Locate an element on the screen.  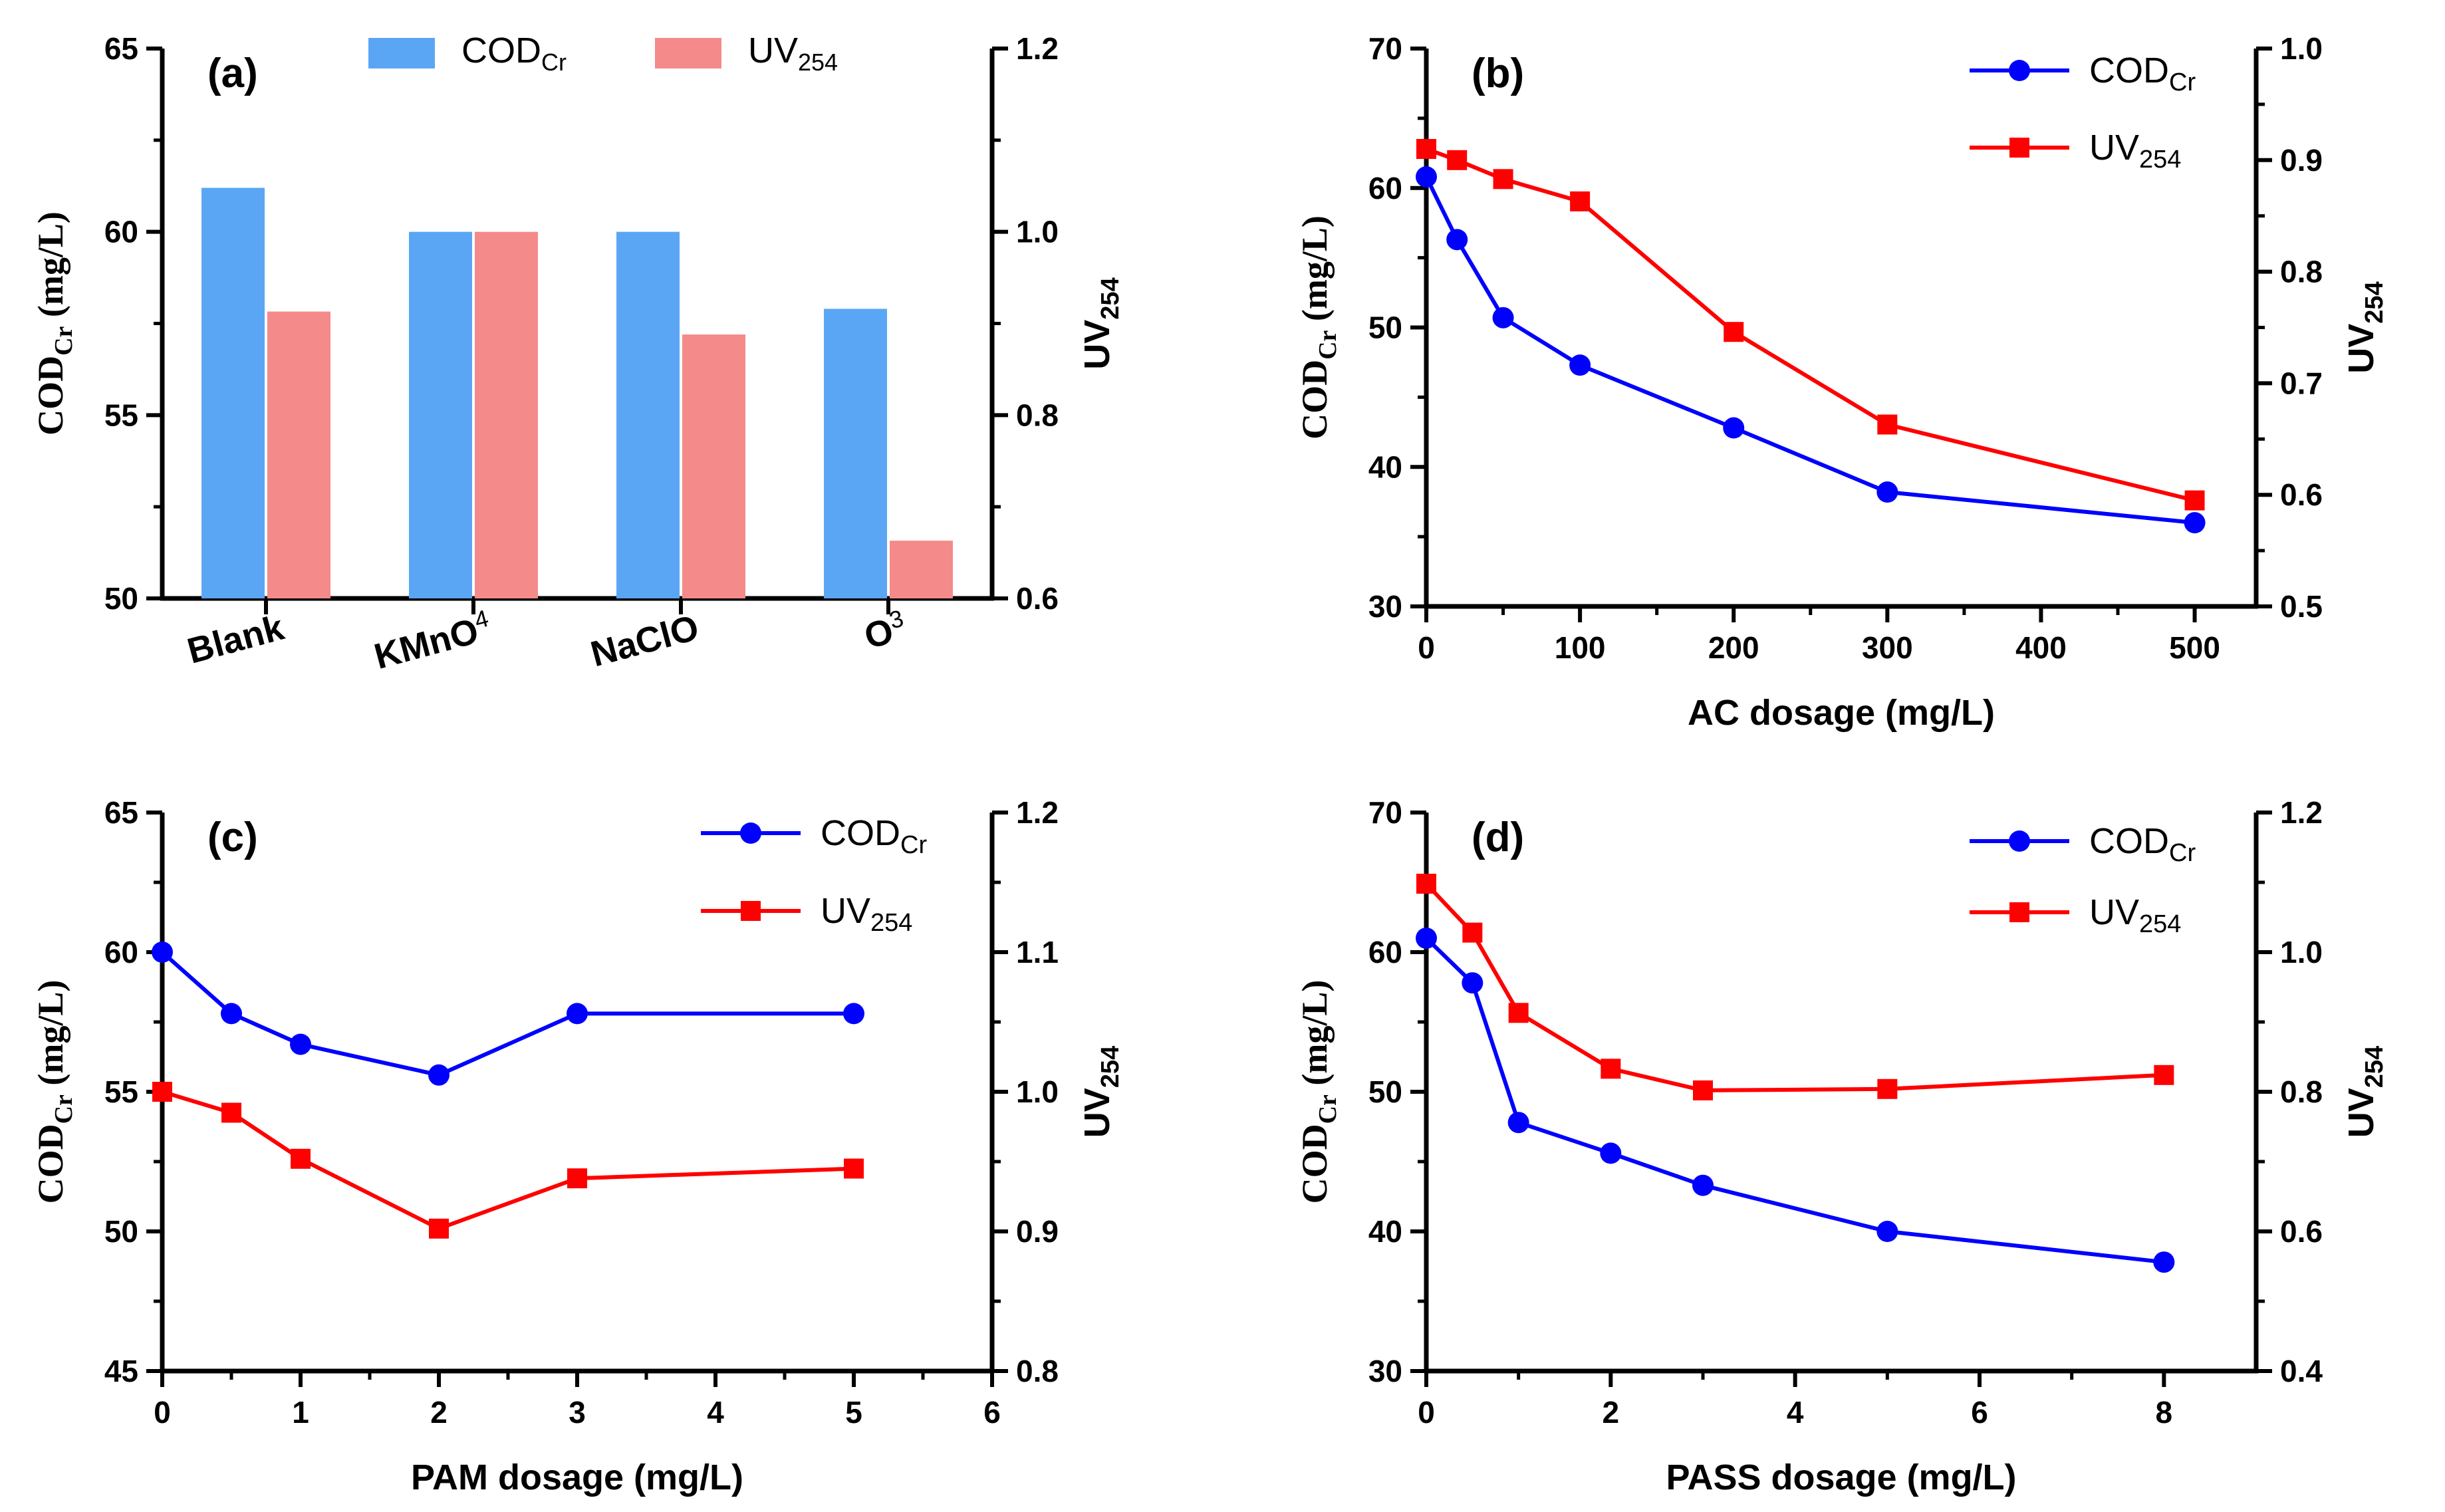
x-tick-label: 8 is located at coordinates (2164, 1412).